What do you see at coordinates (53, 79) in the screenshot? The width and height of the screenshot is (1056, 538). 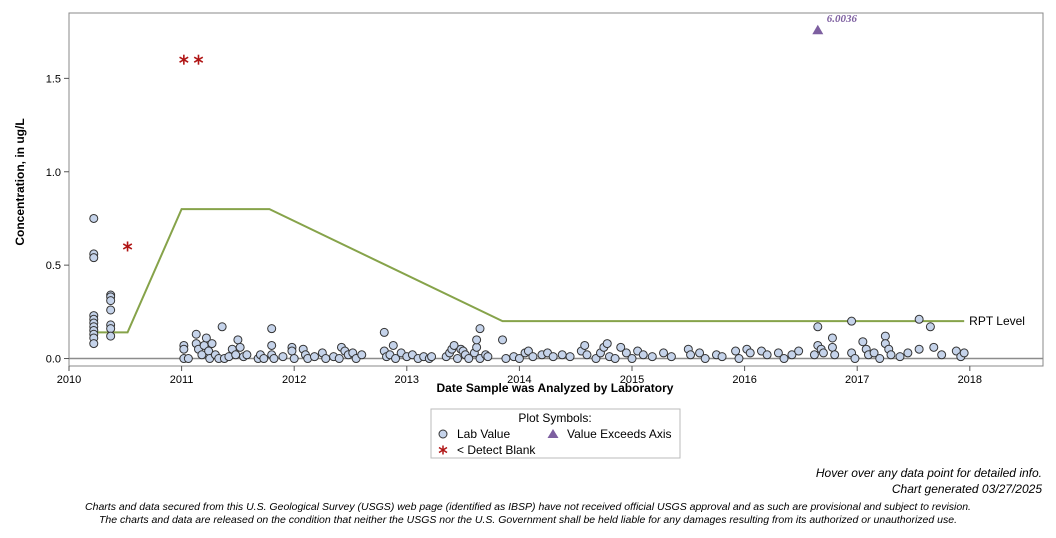 I see `y-tick-label: 1.5` at bounding box center [53, 79].